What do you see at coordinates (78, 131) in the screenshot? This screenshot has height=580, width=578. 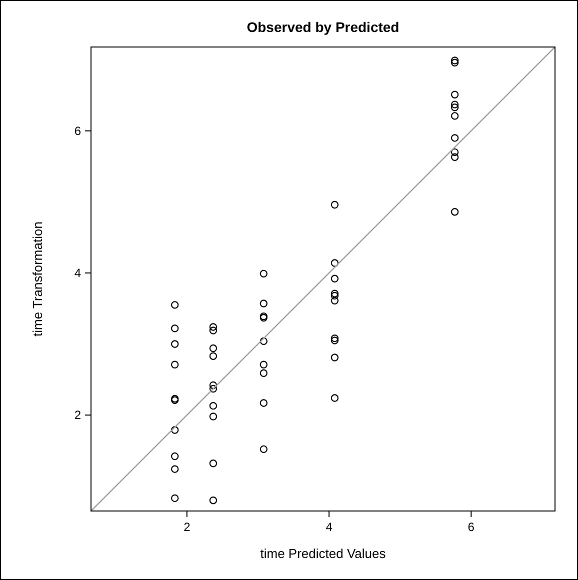 I see `y-tick-label: 6` at bounding box center [78, 131].